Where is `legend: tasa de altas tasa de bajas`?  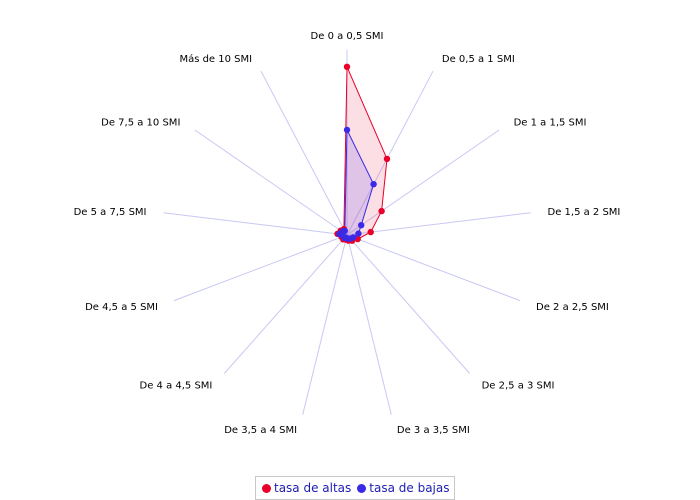
legend: tasa de altas tasa de bajas is located at coordinates (355, 488).